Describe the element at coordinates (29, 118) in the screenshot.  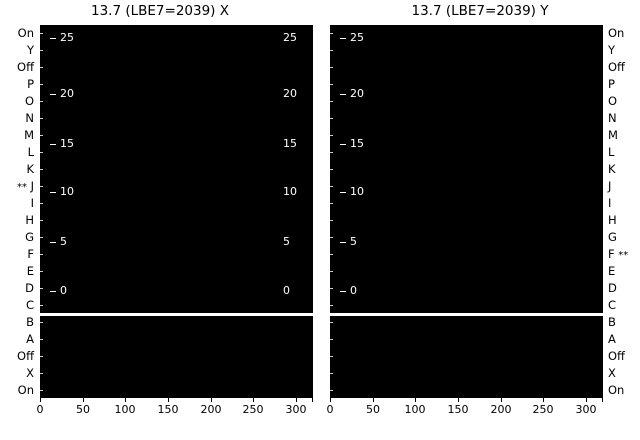
I see `category-label-n-5: N` at that location.